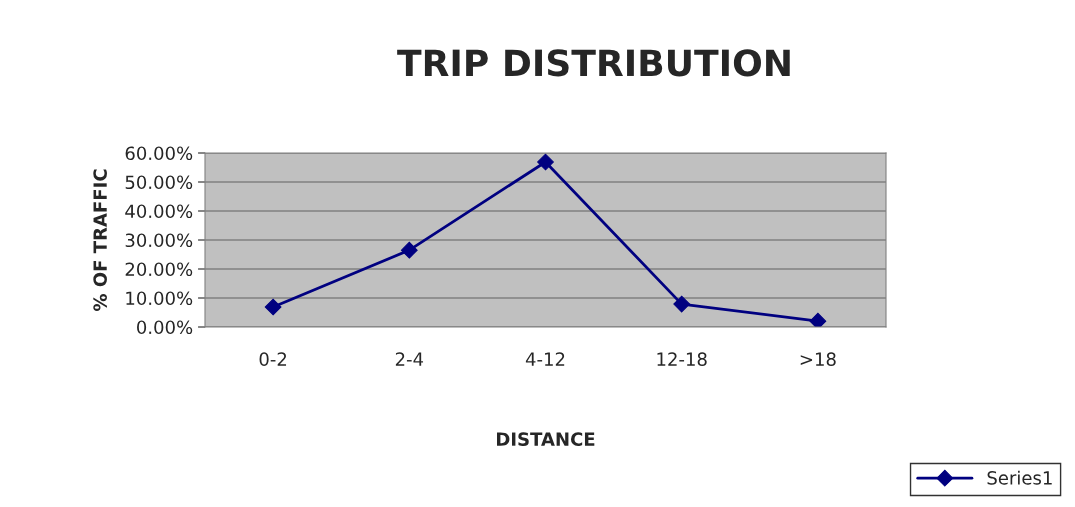  What do you see at coordinates (165, 327) in the screenshot?
I see `y-tick-label: 0.00%` at bounding box center [165, 327].